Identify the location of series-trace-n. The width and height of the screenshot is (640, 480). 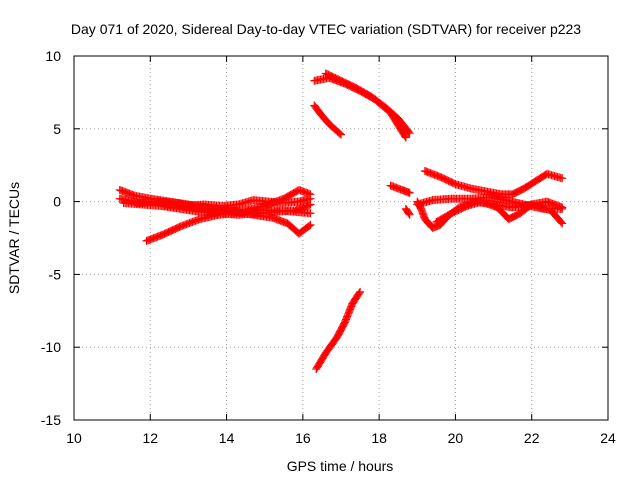
(493, 183).